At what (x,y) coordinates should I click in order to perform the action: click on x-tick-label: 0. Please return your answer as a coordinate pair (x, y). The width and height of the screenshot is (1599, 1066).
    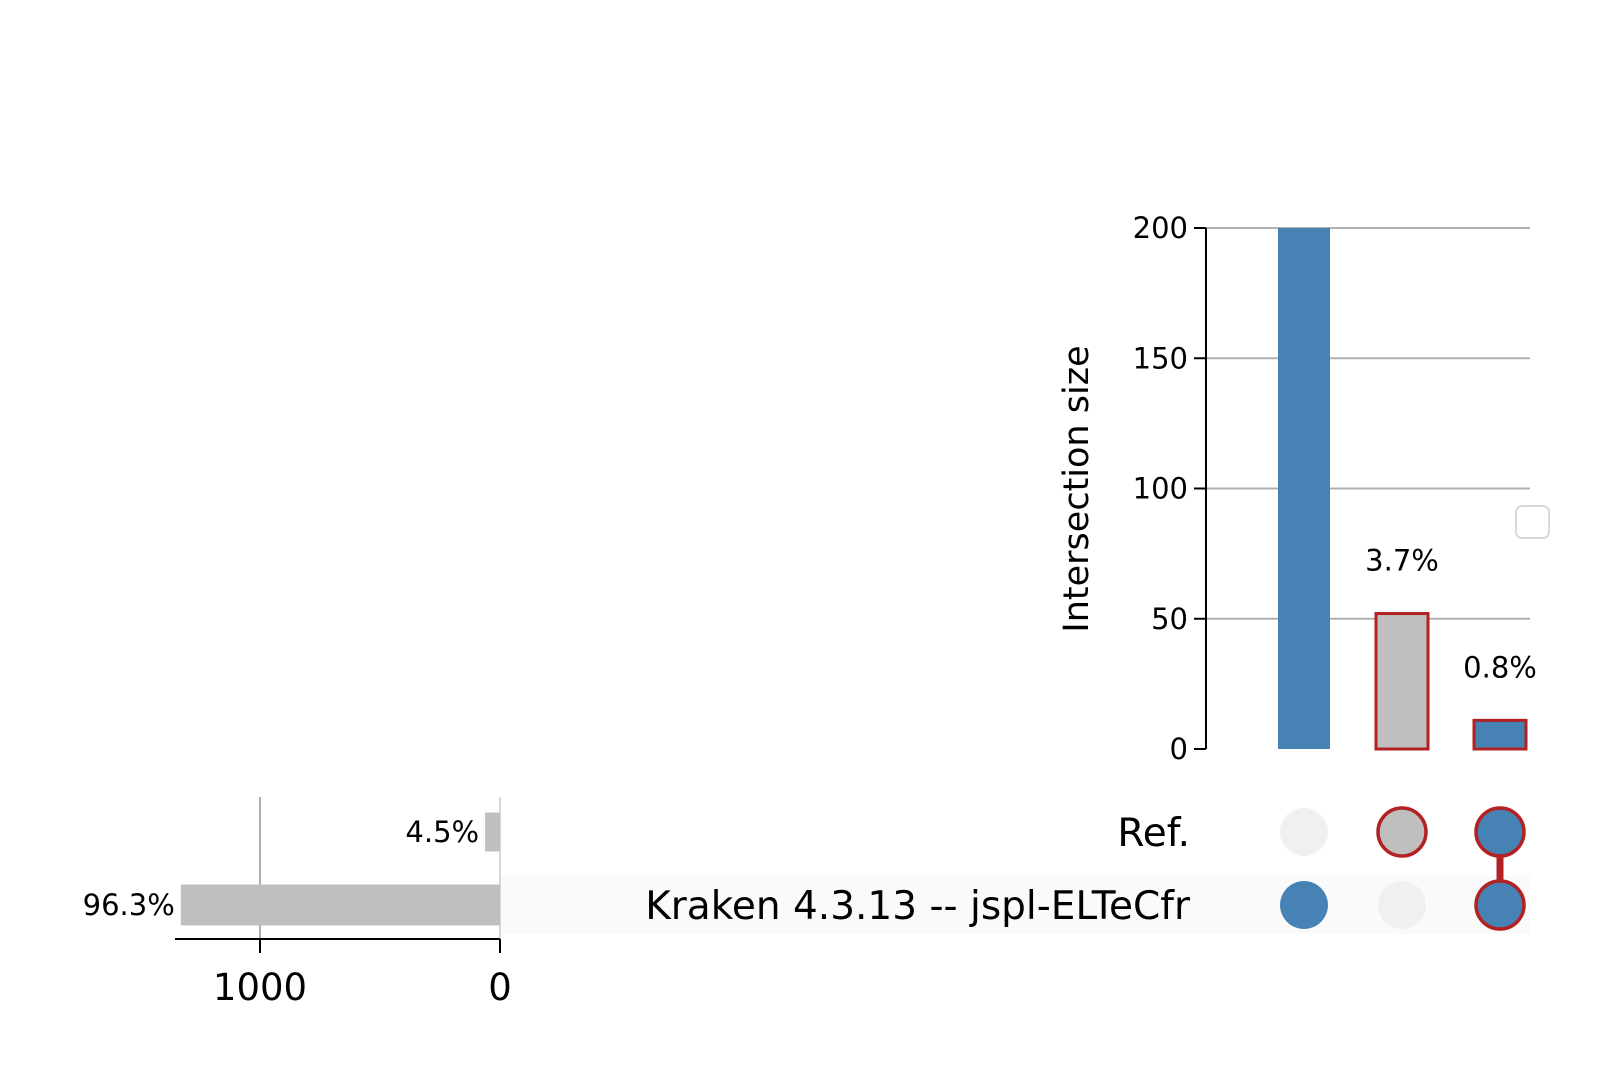
    Looking at the image, I should click on (500, 987).